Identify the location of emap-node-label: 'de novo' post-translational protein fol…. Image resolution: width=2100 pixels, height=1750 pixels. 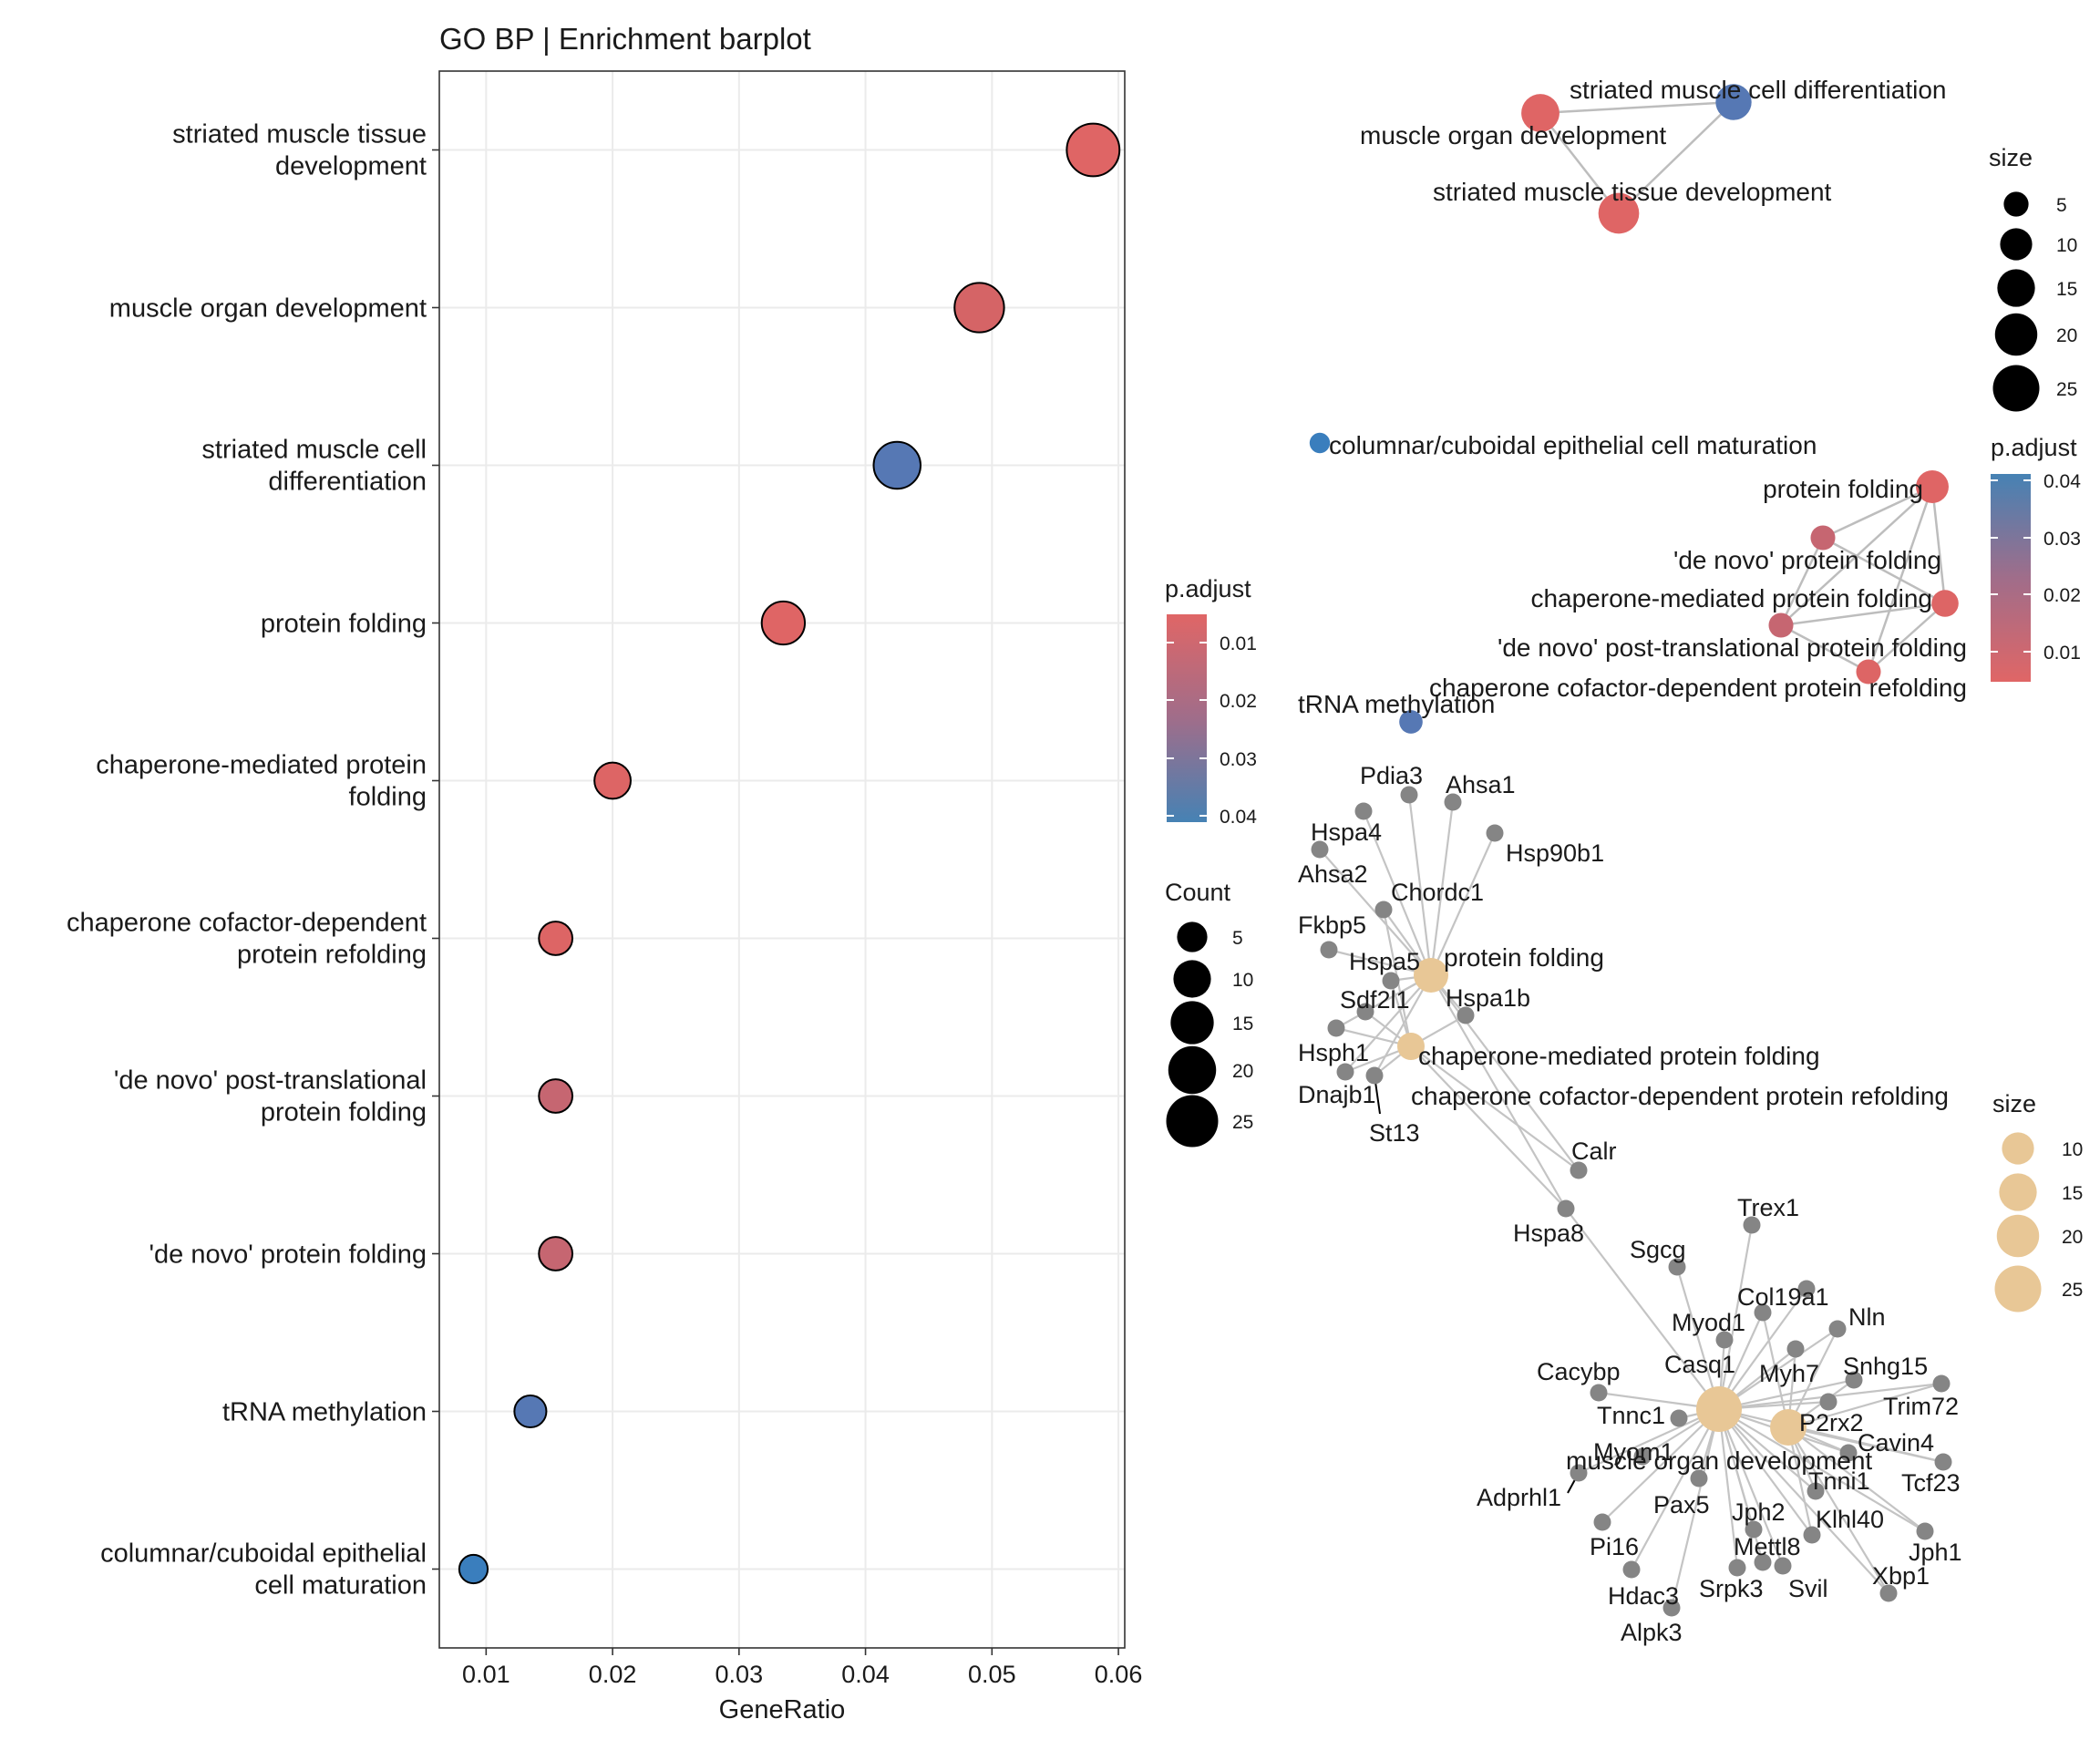
(1733, 648).